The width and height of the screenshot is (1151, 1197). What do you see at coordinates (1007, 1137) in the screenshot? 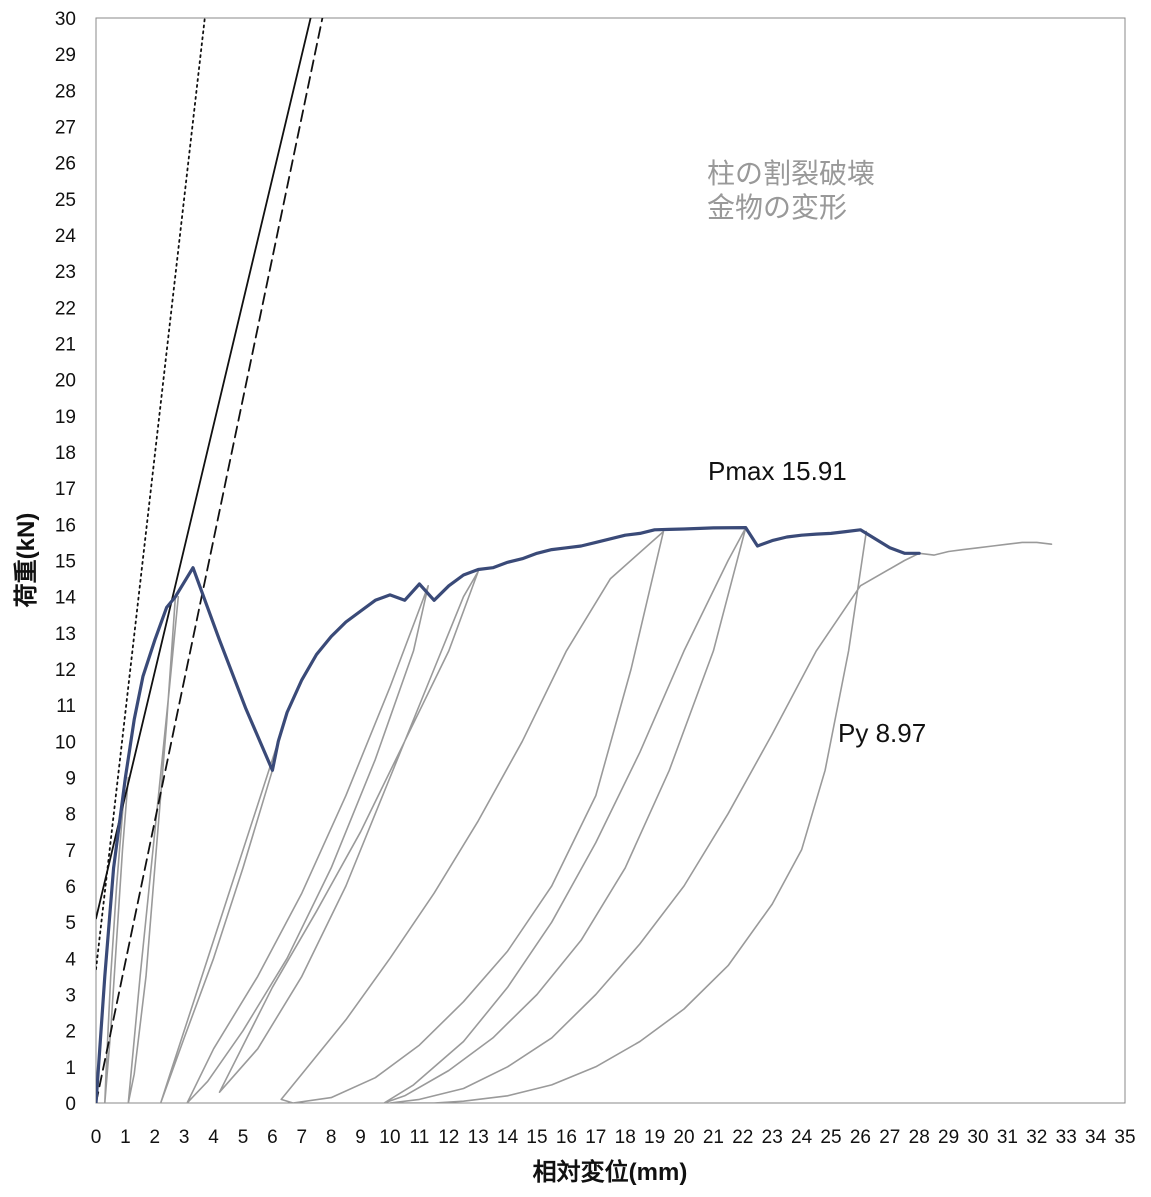
I see `x-tick-label: 31` at bounding box center [1007, 1137].